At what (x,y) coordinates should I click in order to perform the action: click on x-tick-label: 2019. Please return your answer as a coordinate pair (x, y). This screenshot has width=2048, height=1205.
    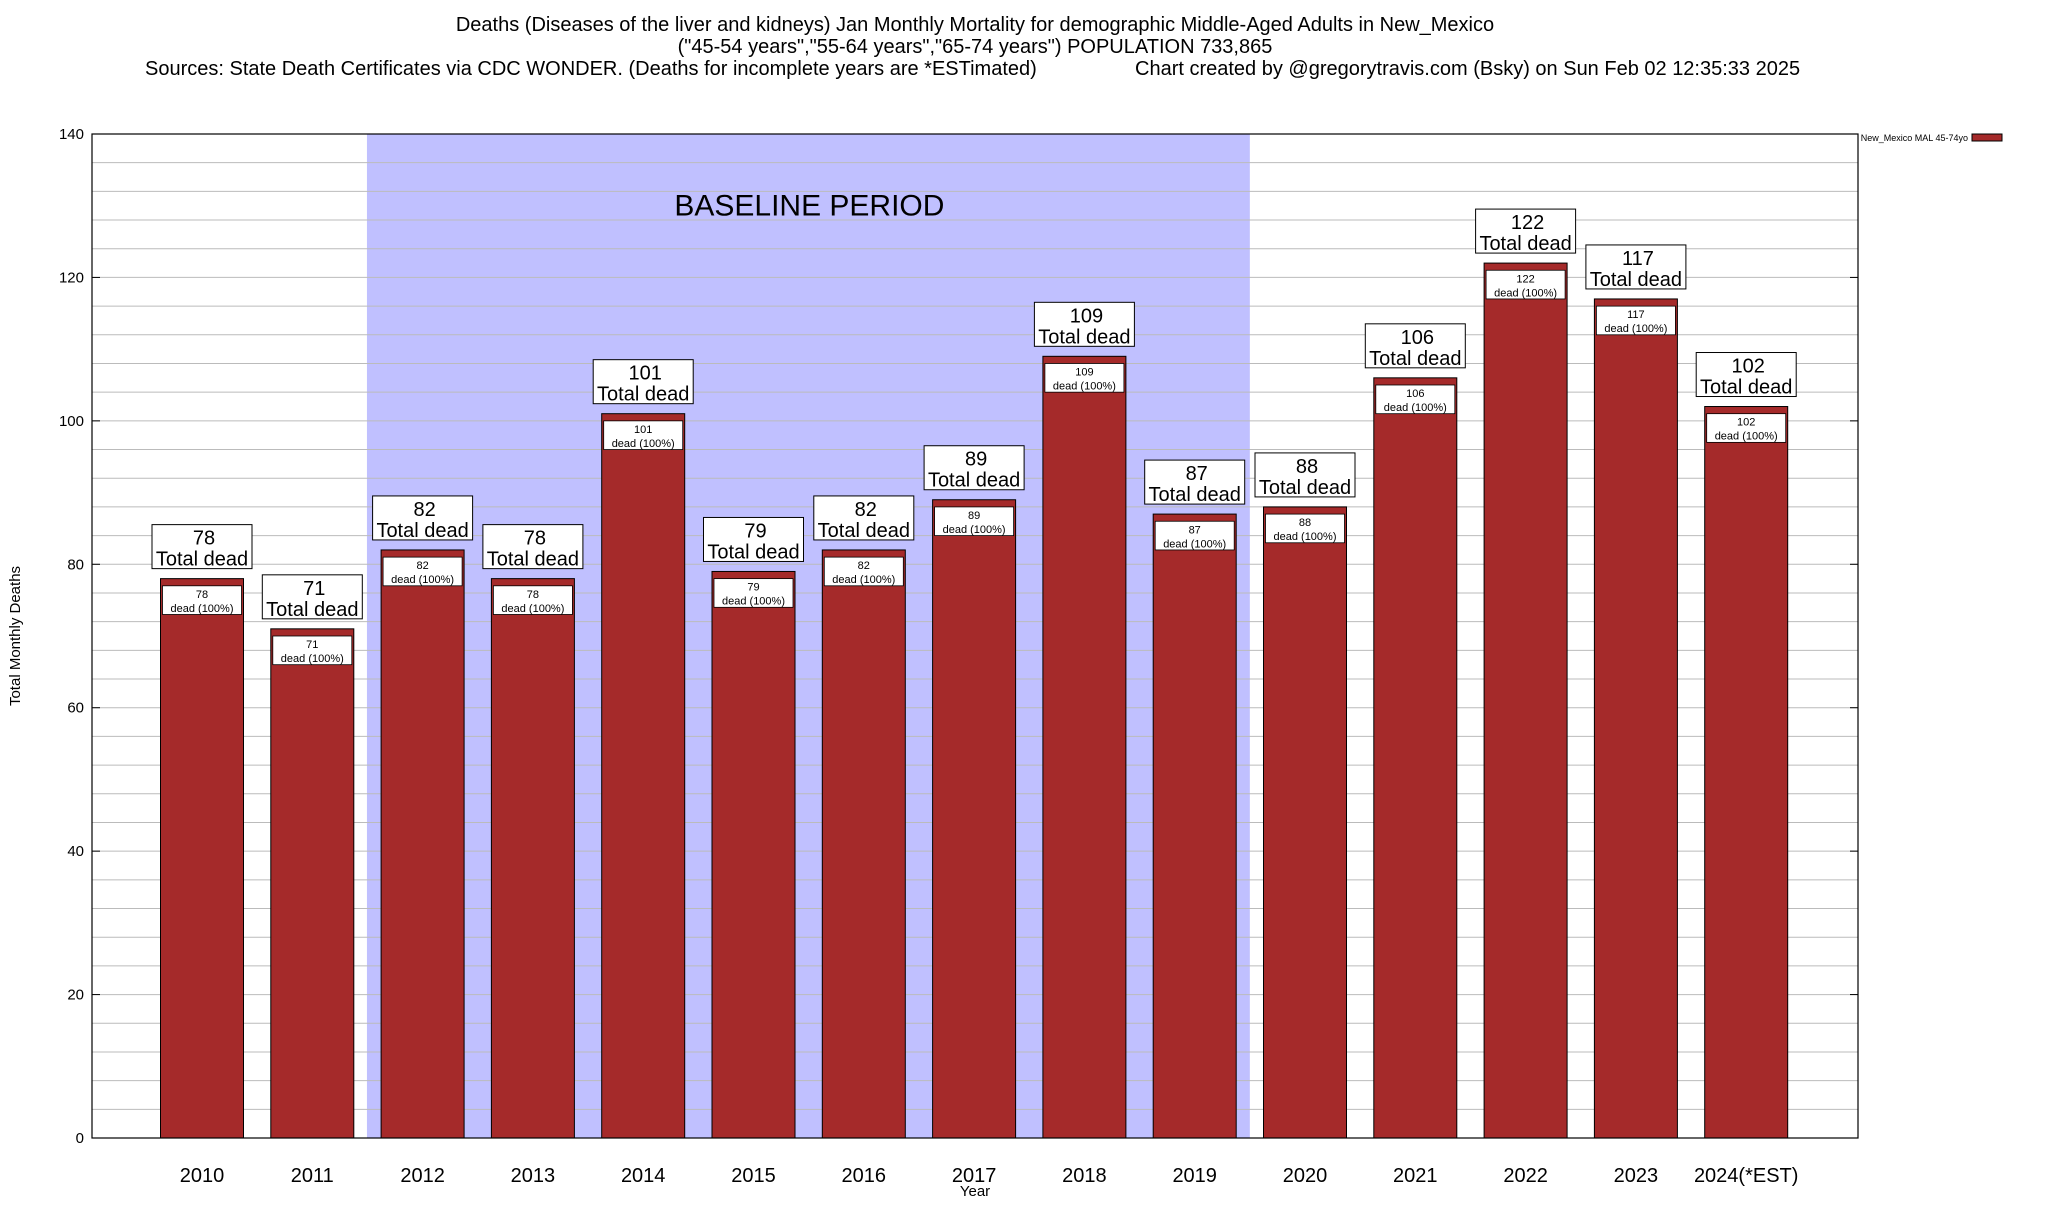
    Looking at the image, I should click on (1194, 1176).